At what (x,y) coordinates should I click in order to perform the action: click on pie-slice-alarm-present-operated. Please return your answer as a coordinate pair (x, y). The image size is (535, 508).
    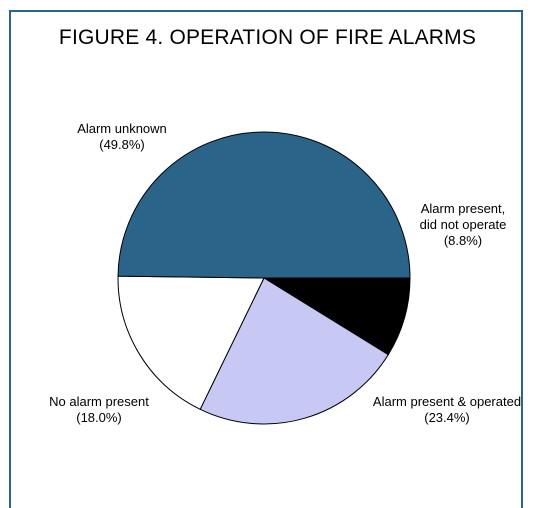
    Looking at the image, I should click on (294, 351).